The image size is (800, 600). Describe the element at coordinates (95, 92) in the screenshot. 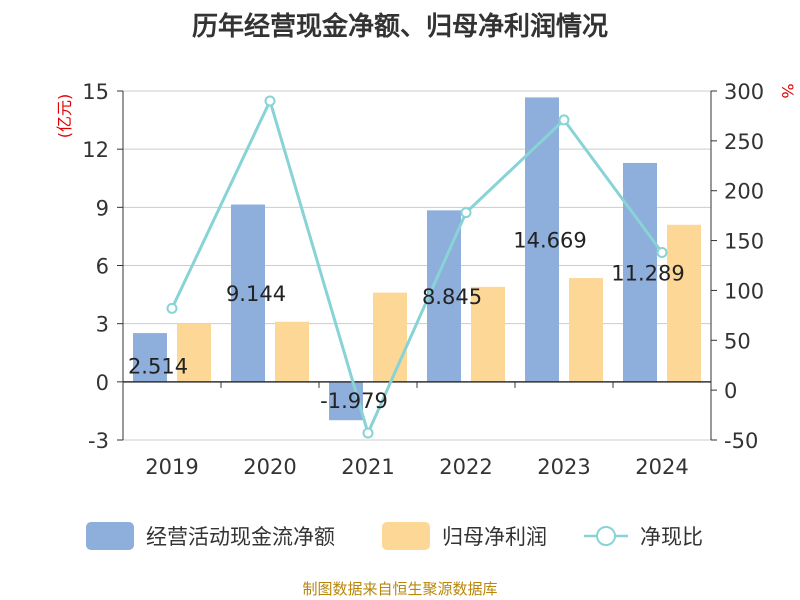

I see `left-tick-label: 15` at that location.